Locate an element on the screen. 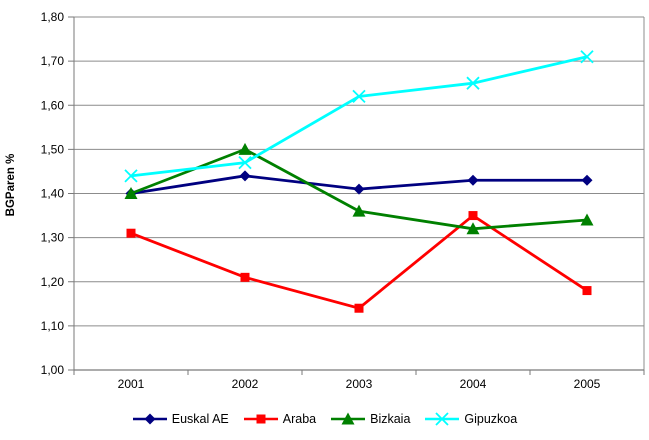 This screenshot has height=440, width=649. x-tick-label: 2002 is located at coordinates (245, 384).